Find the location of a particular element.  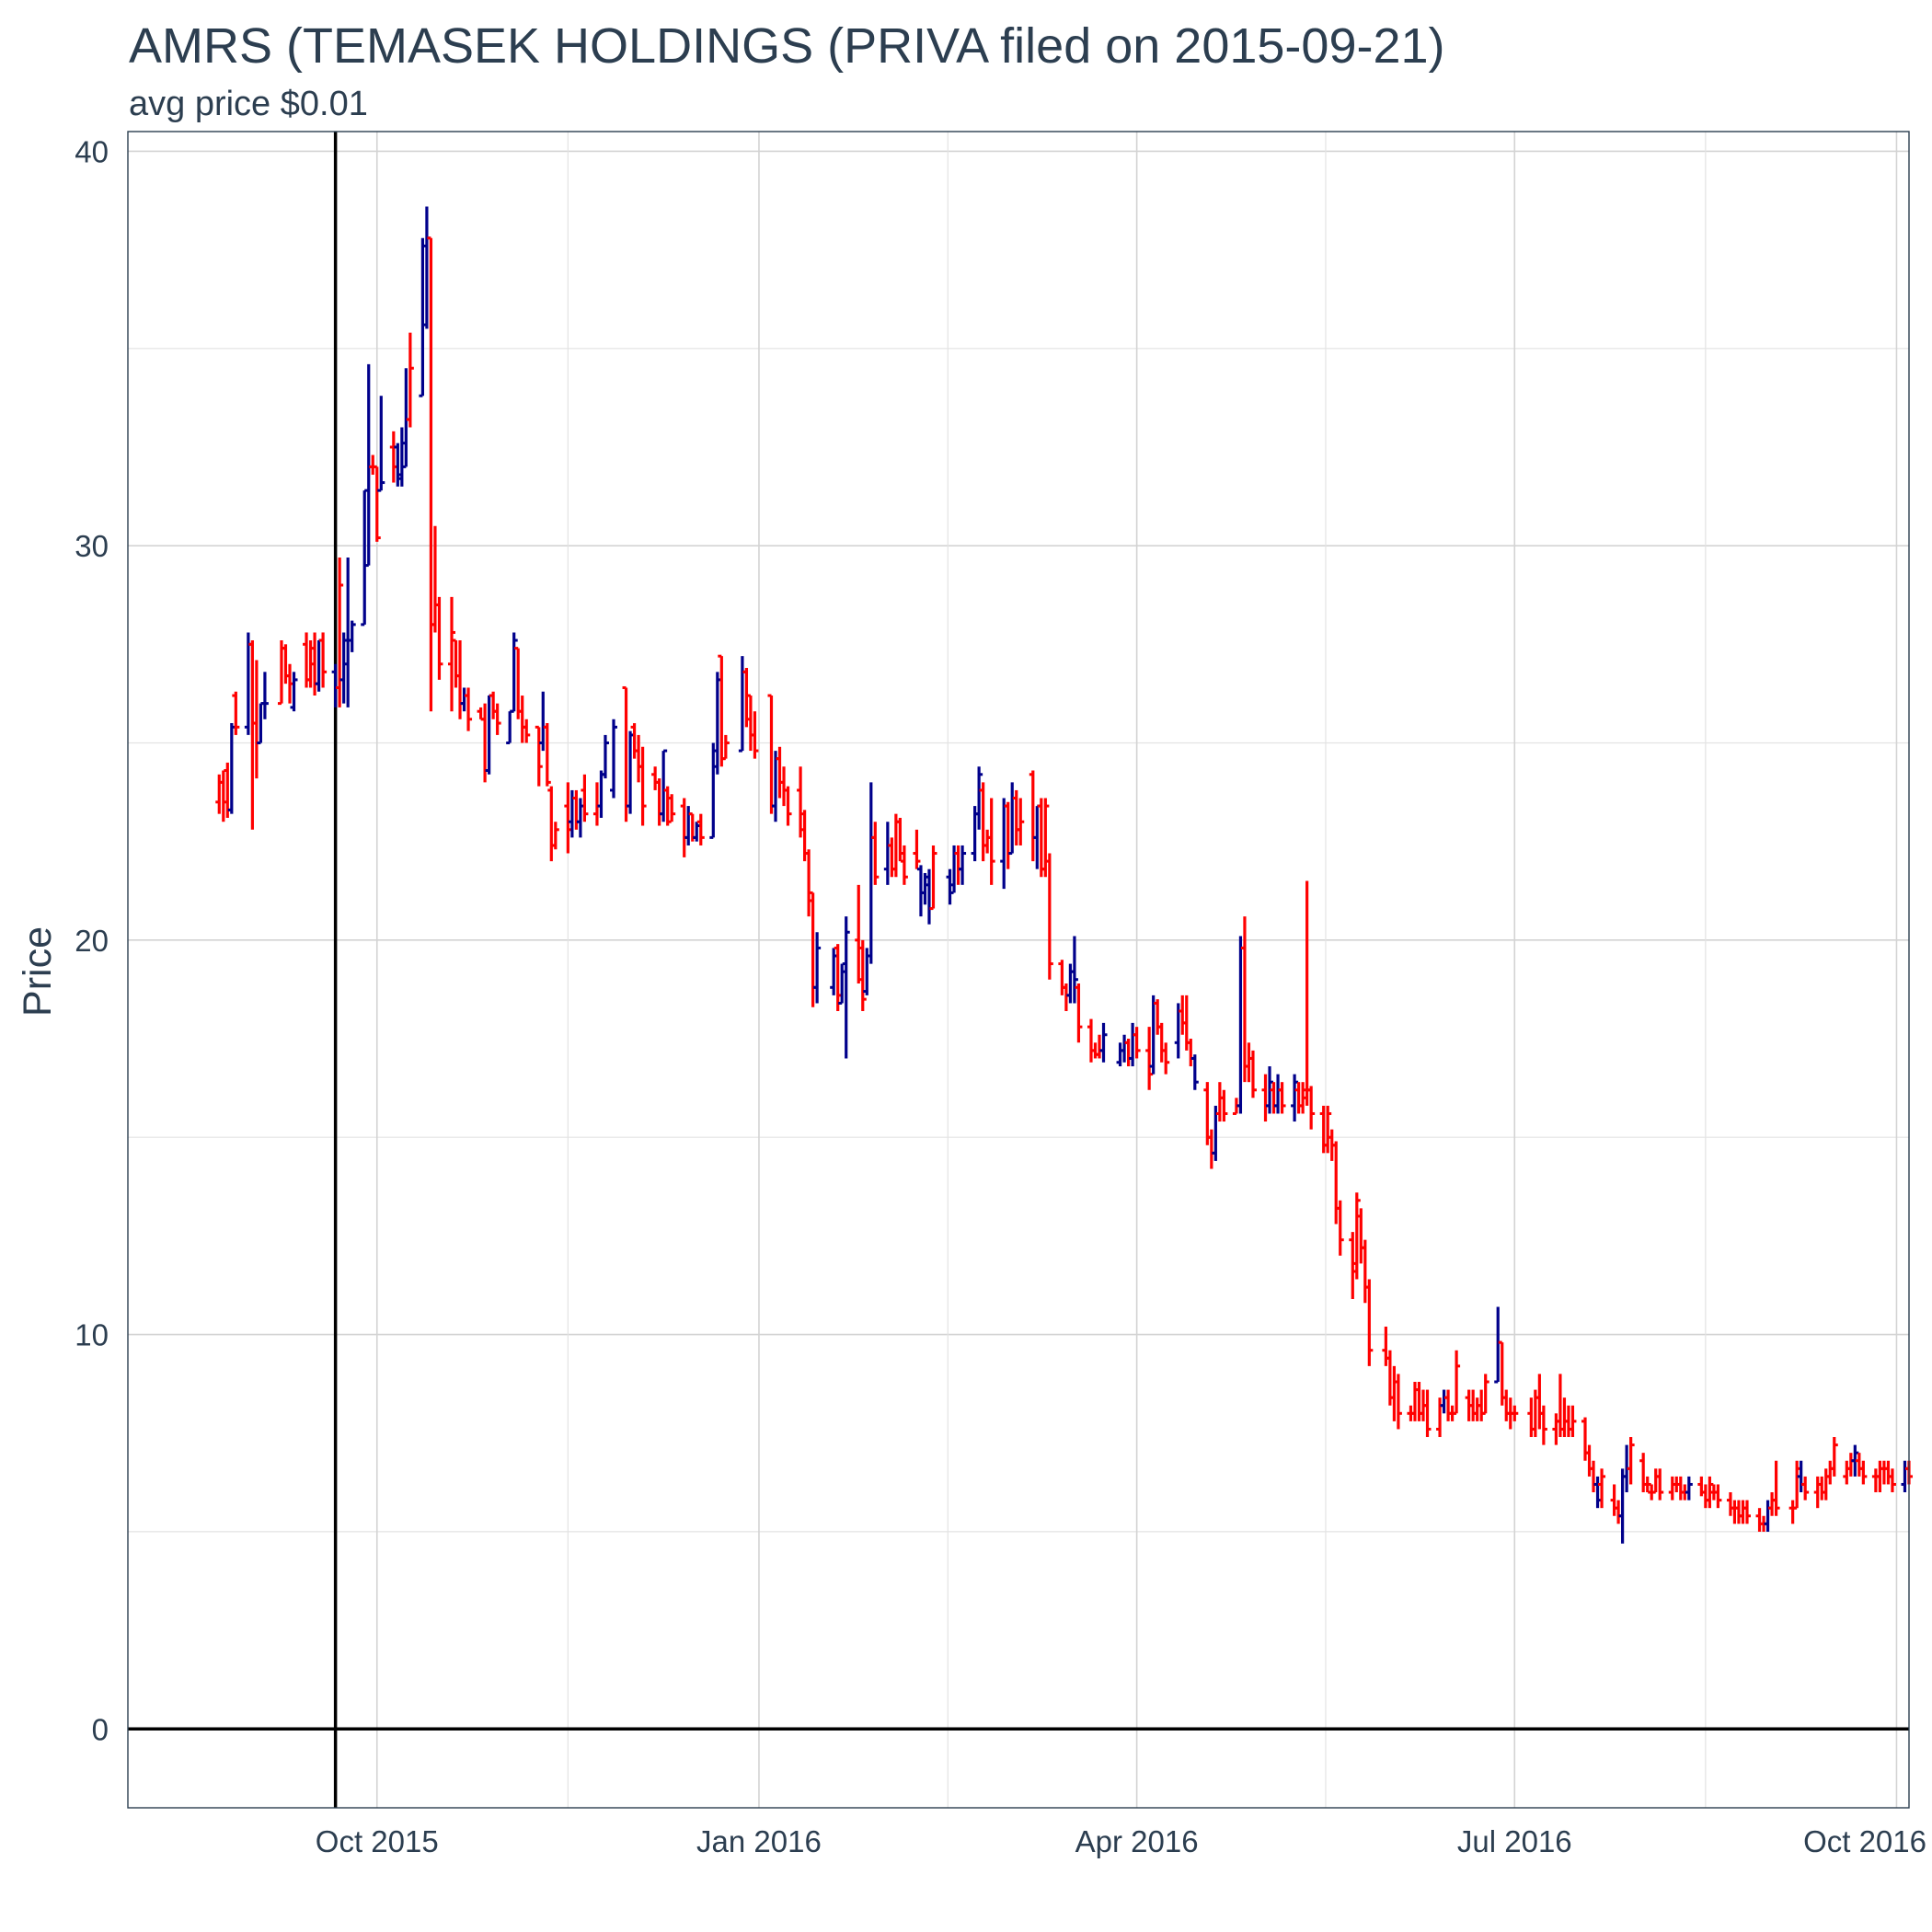

x-tick-label: Oct 2016 is located at coordinates (1864, 1841).